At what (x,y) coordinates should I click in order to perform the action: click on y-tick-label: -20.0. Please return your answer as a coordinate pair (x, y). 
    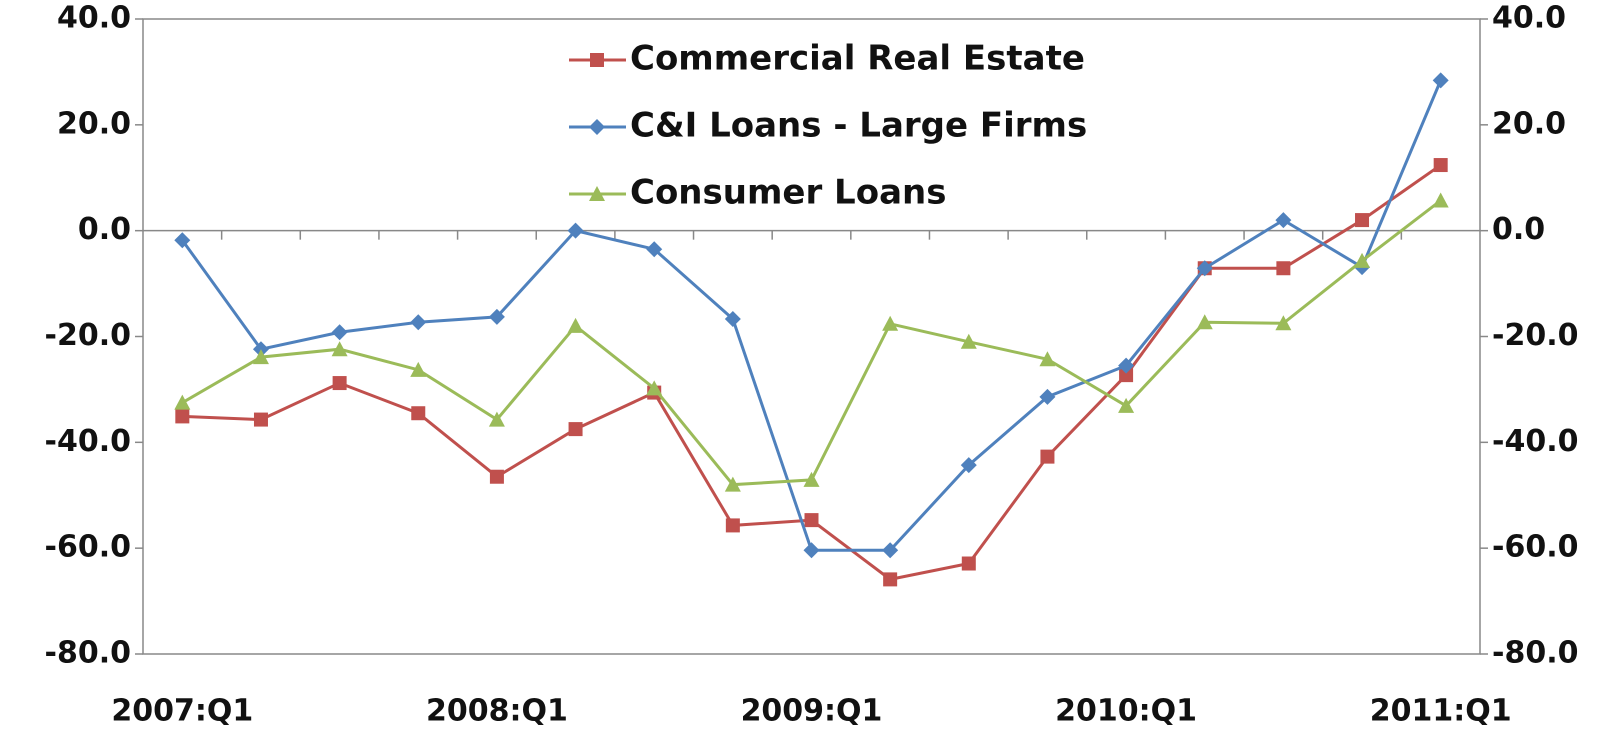
    Looking at the image, I should click on (88, 335).